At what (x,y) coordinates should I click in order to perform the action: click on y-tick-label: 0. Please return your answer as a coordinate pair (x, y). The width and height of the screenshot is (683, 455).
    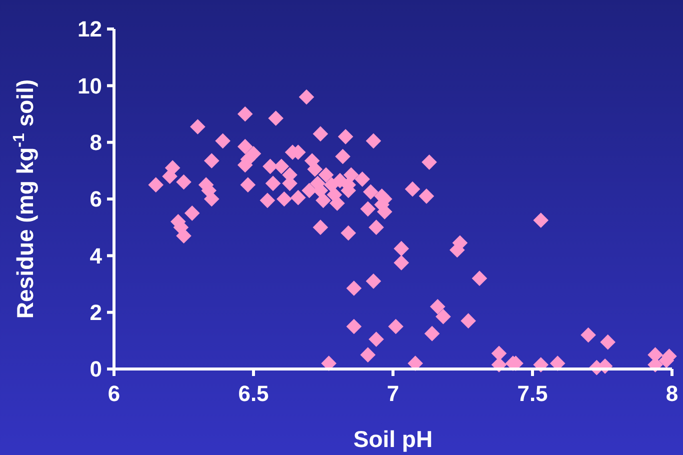
    Looking at the image, I should click on (96, 369).